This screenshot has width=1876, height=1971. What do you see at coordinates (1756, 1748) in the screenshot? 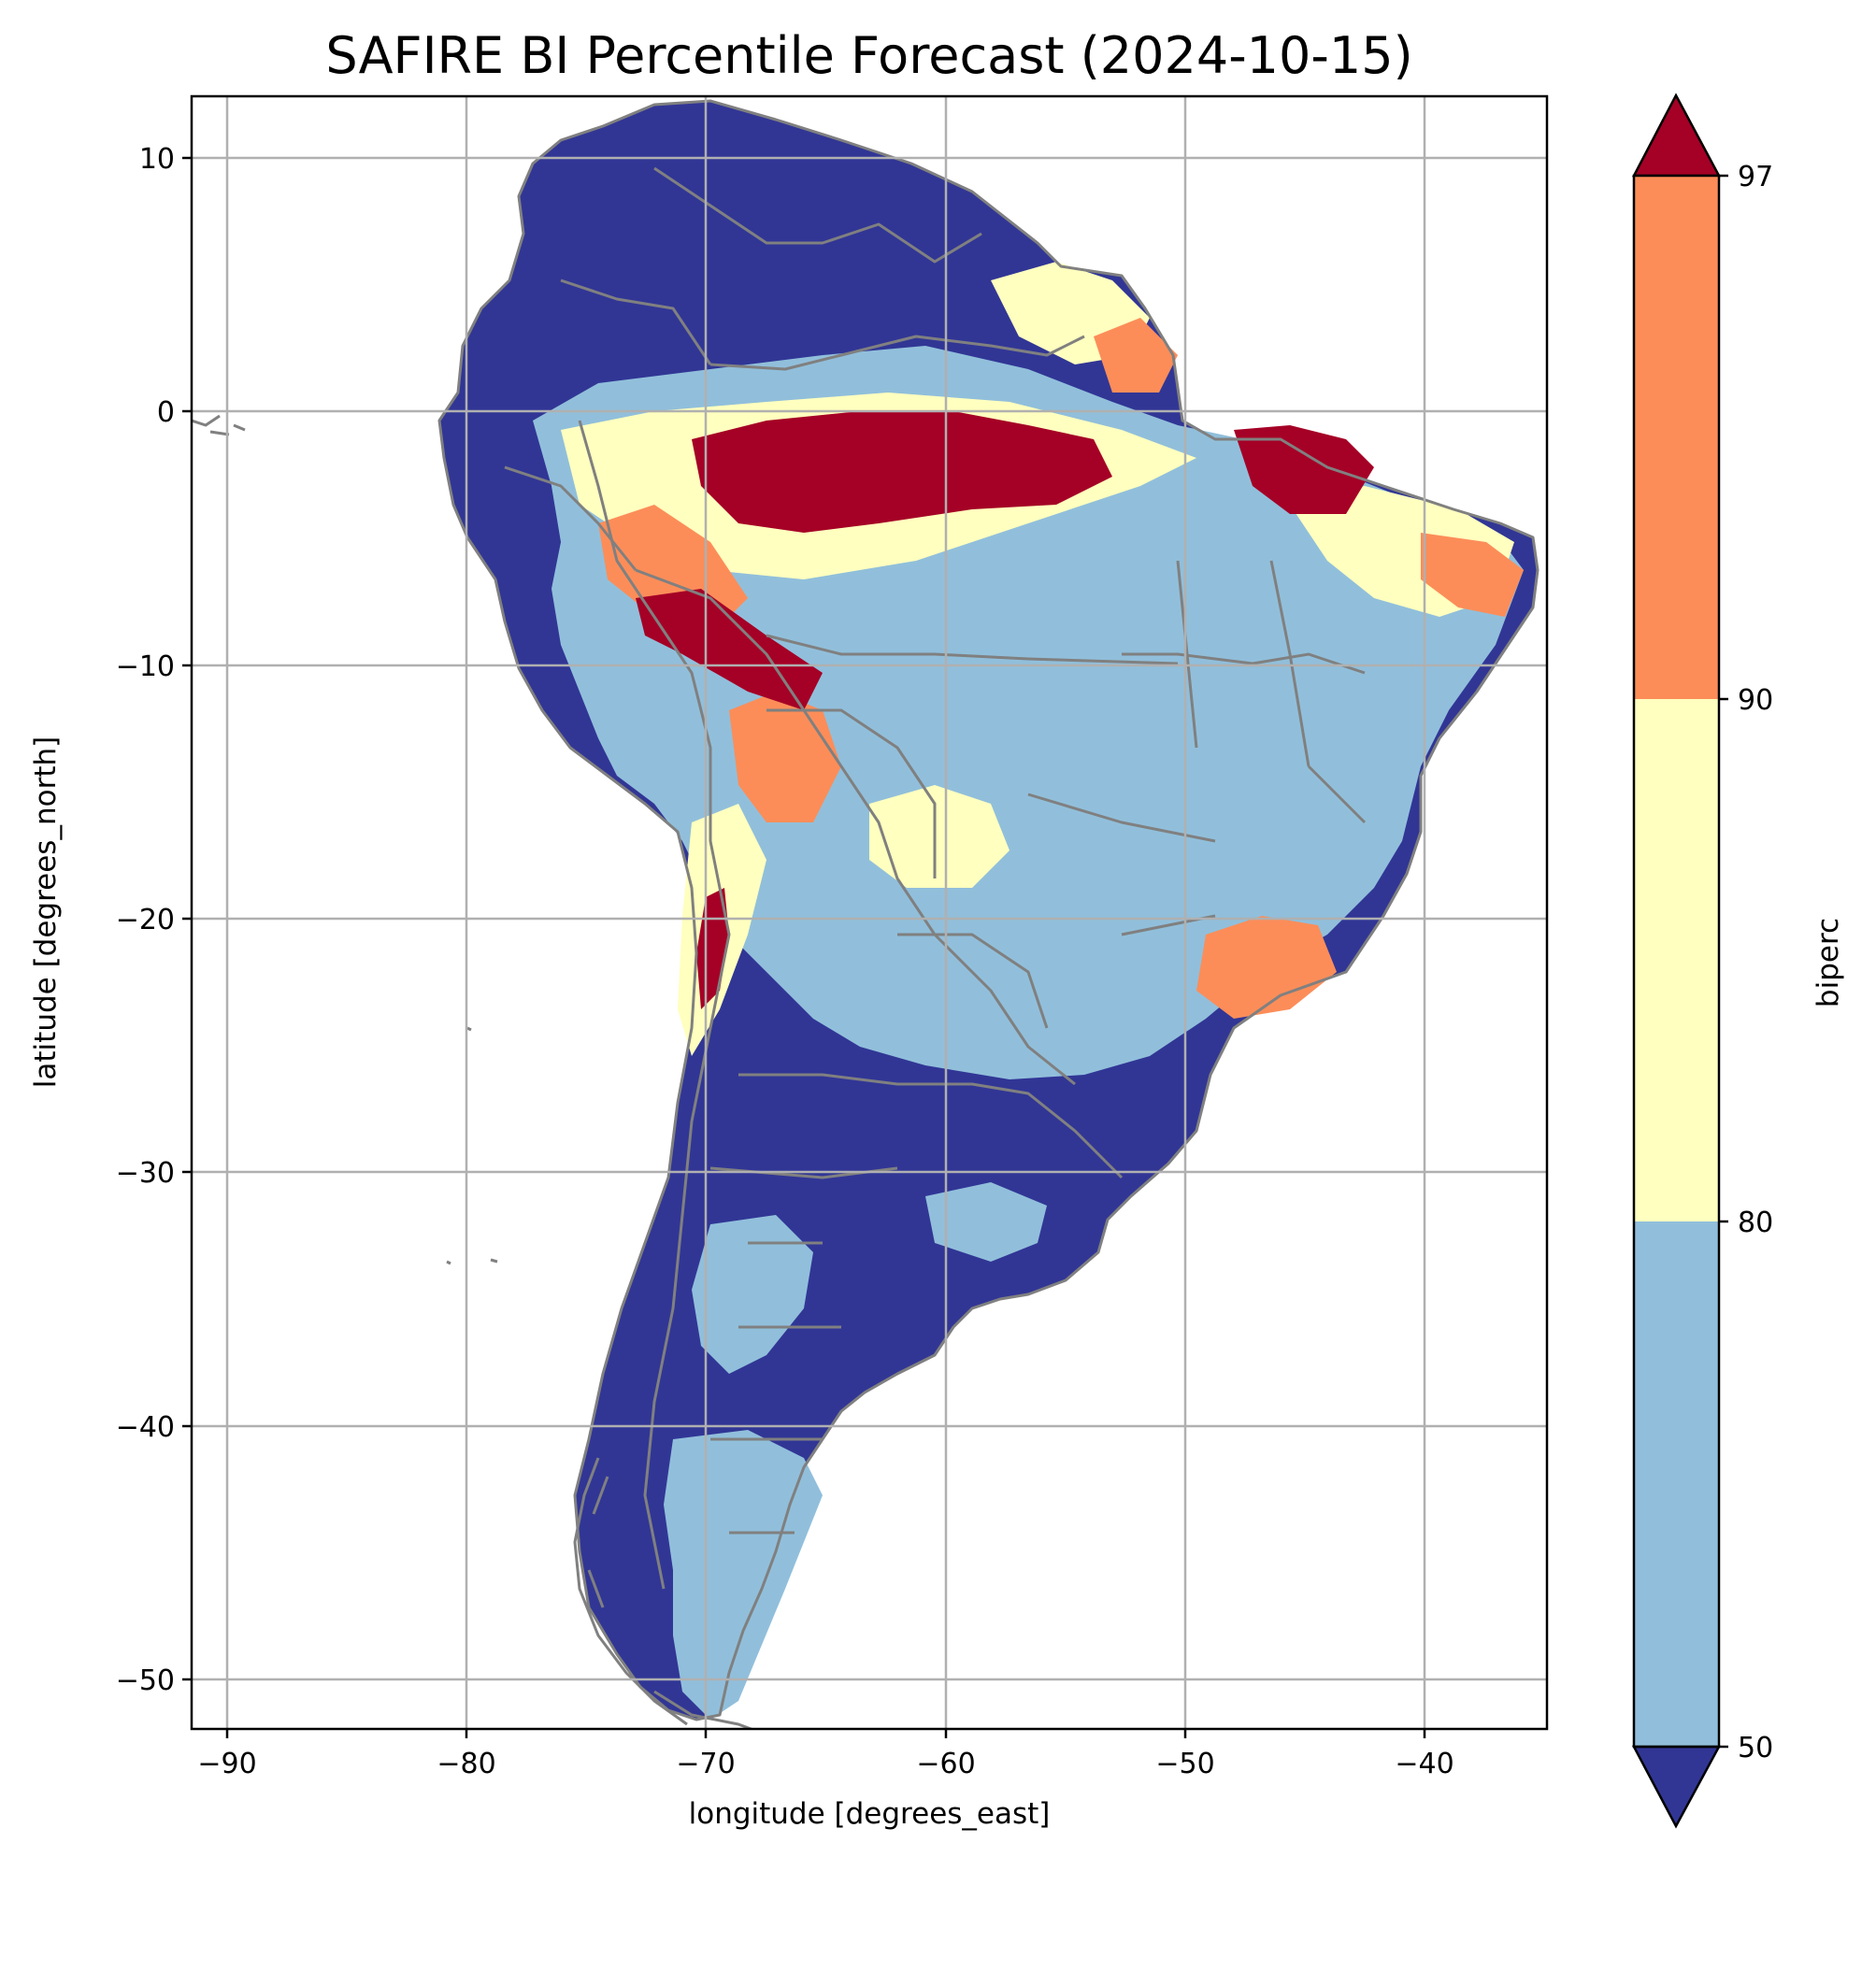
I see `colorbar-tick-label: 50` at bounding box center [1756, 1748].